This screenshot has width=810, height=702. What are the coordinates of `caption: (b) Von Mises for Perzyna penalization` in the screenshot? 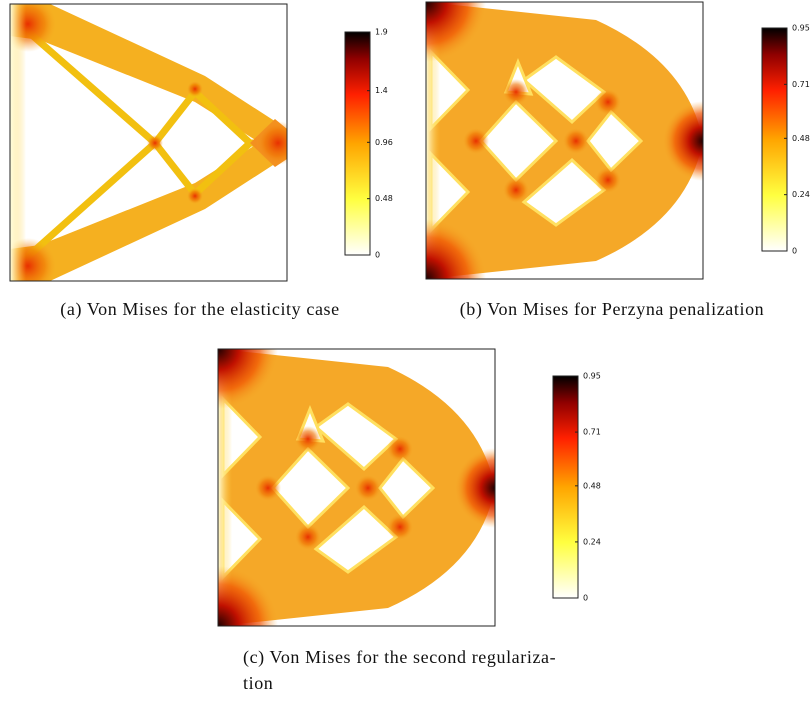 It's located at (612, 309).